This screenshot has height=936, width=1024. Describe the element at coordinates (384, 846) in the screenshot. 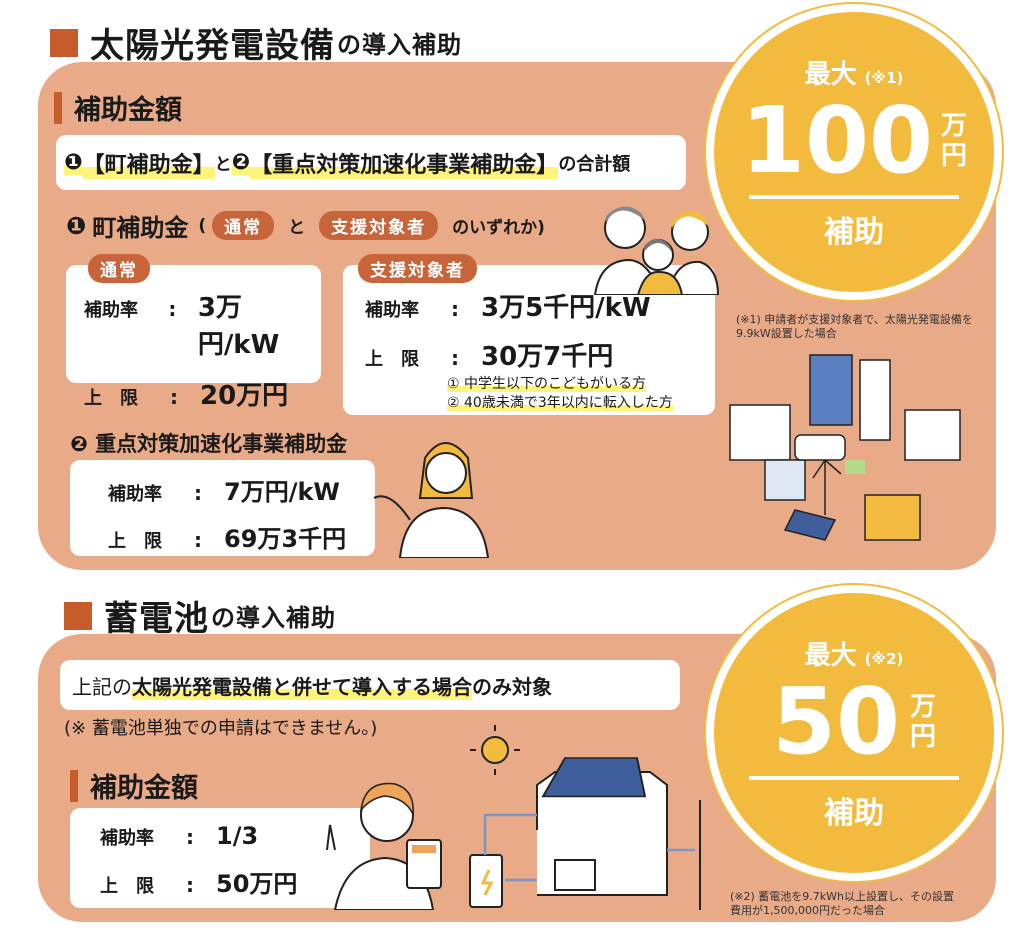

I see `man-calculator-illustration` at that location.